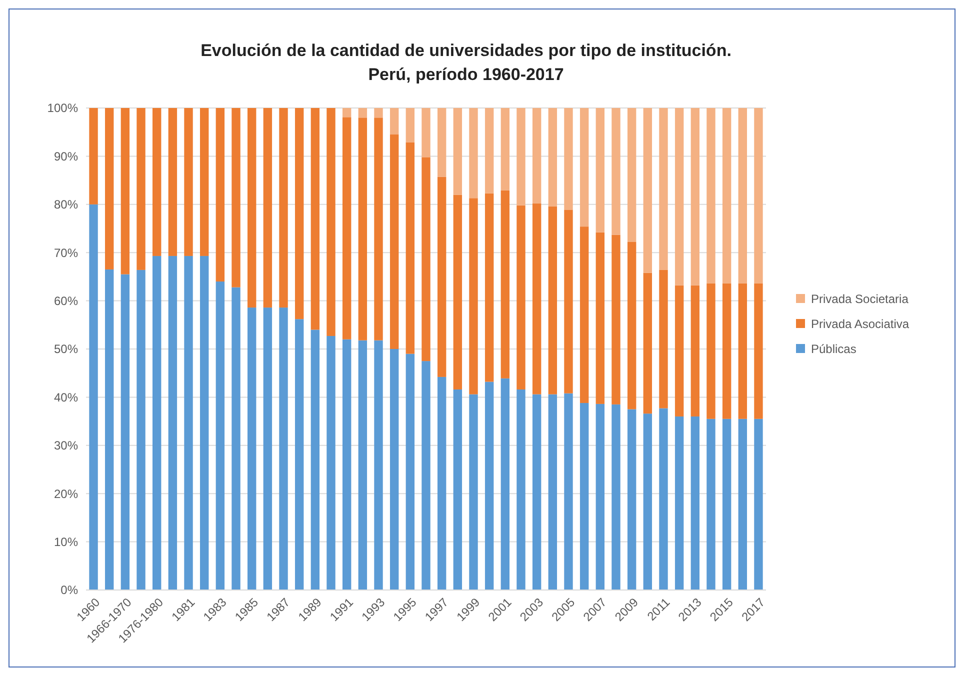  I want to click on y-tick-label: 100%, so click(62, 108).